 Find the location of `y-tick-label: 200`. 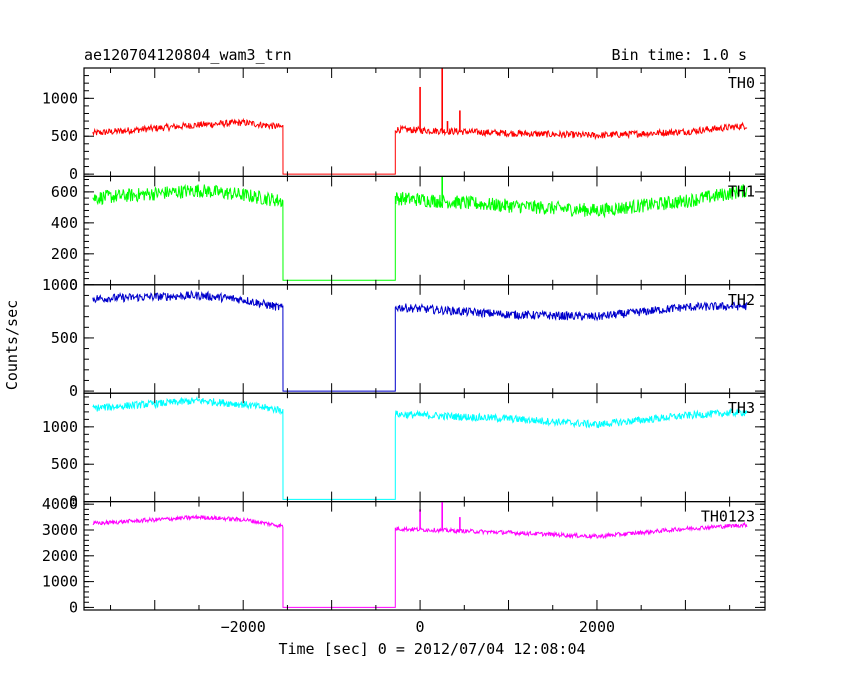

y-tick-label: 200 is located at coordinates (64, 254).